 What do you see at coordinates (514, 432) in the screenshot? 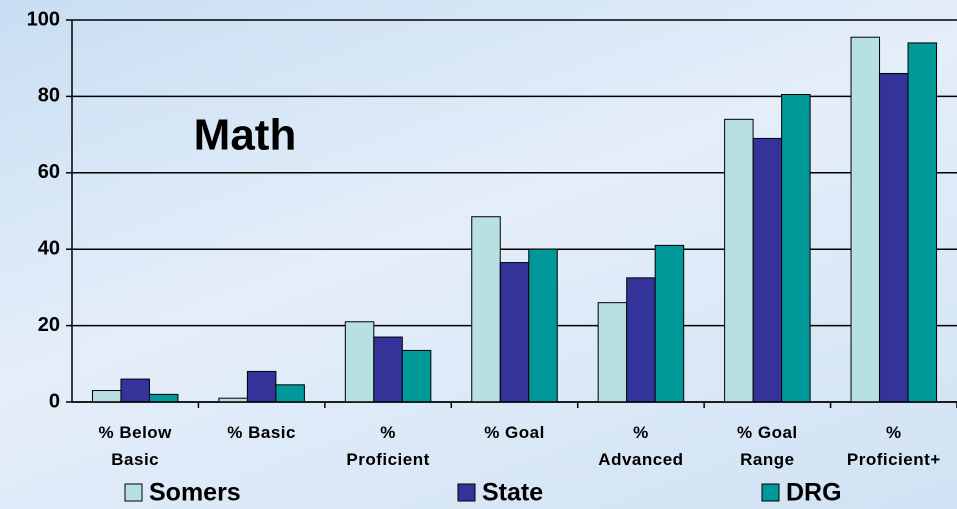
I see `x-tick-label: % Goal` at bounding box center [514, 432].